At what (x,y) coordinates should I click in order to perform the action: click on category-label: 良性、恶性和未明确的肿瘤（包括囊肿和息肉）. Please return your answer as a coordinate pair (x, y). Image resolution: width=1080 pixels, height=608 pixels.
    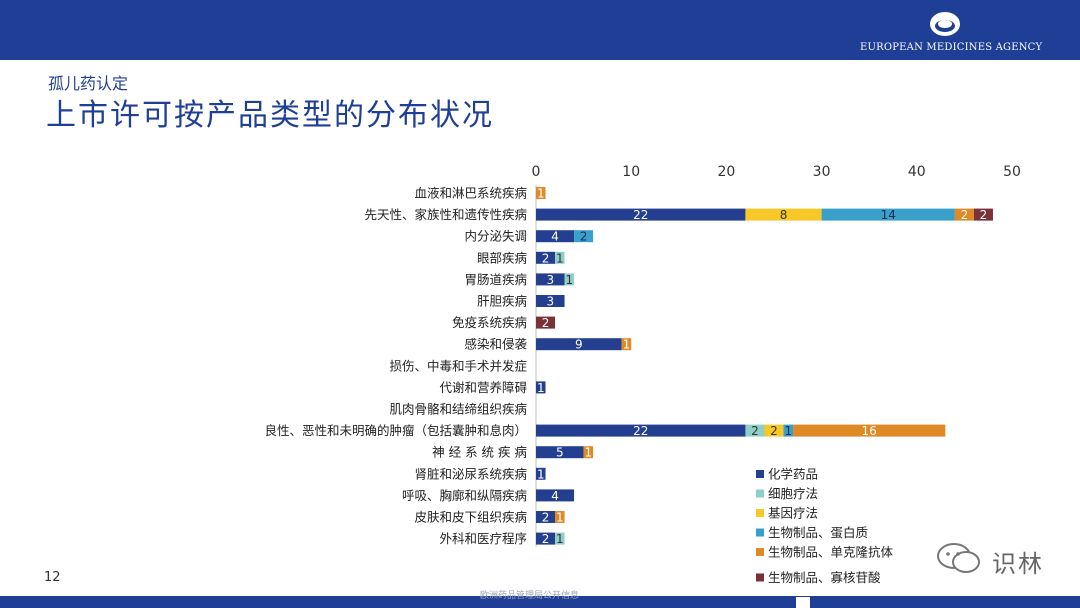
    Looking at the image, I should click on (395, 430).